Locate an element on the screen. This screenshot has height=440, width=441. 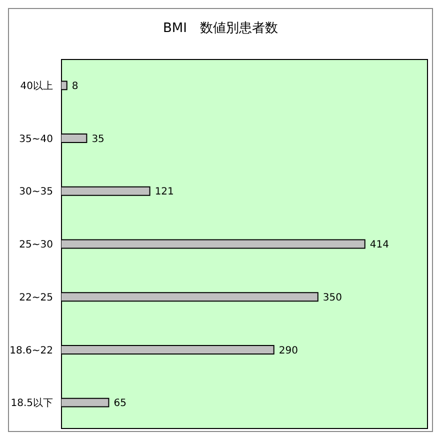
data-label: 8 is located at coordinates (75, 86).